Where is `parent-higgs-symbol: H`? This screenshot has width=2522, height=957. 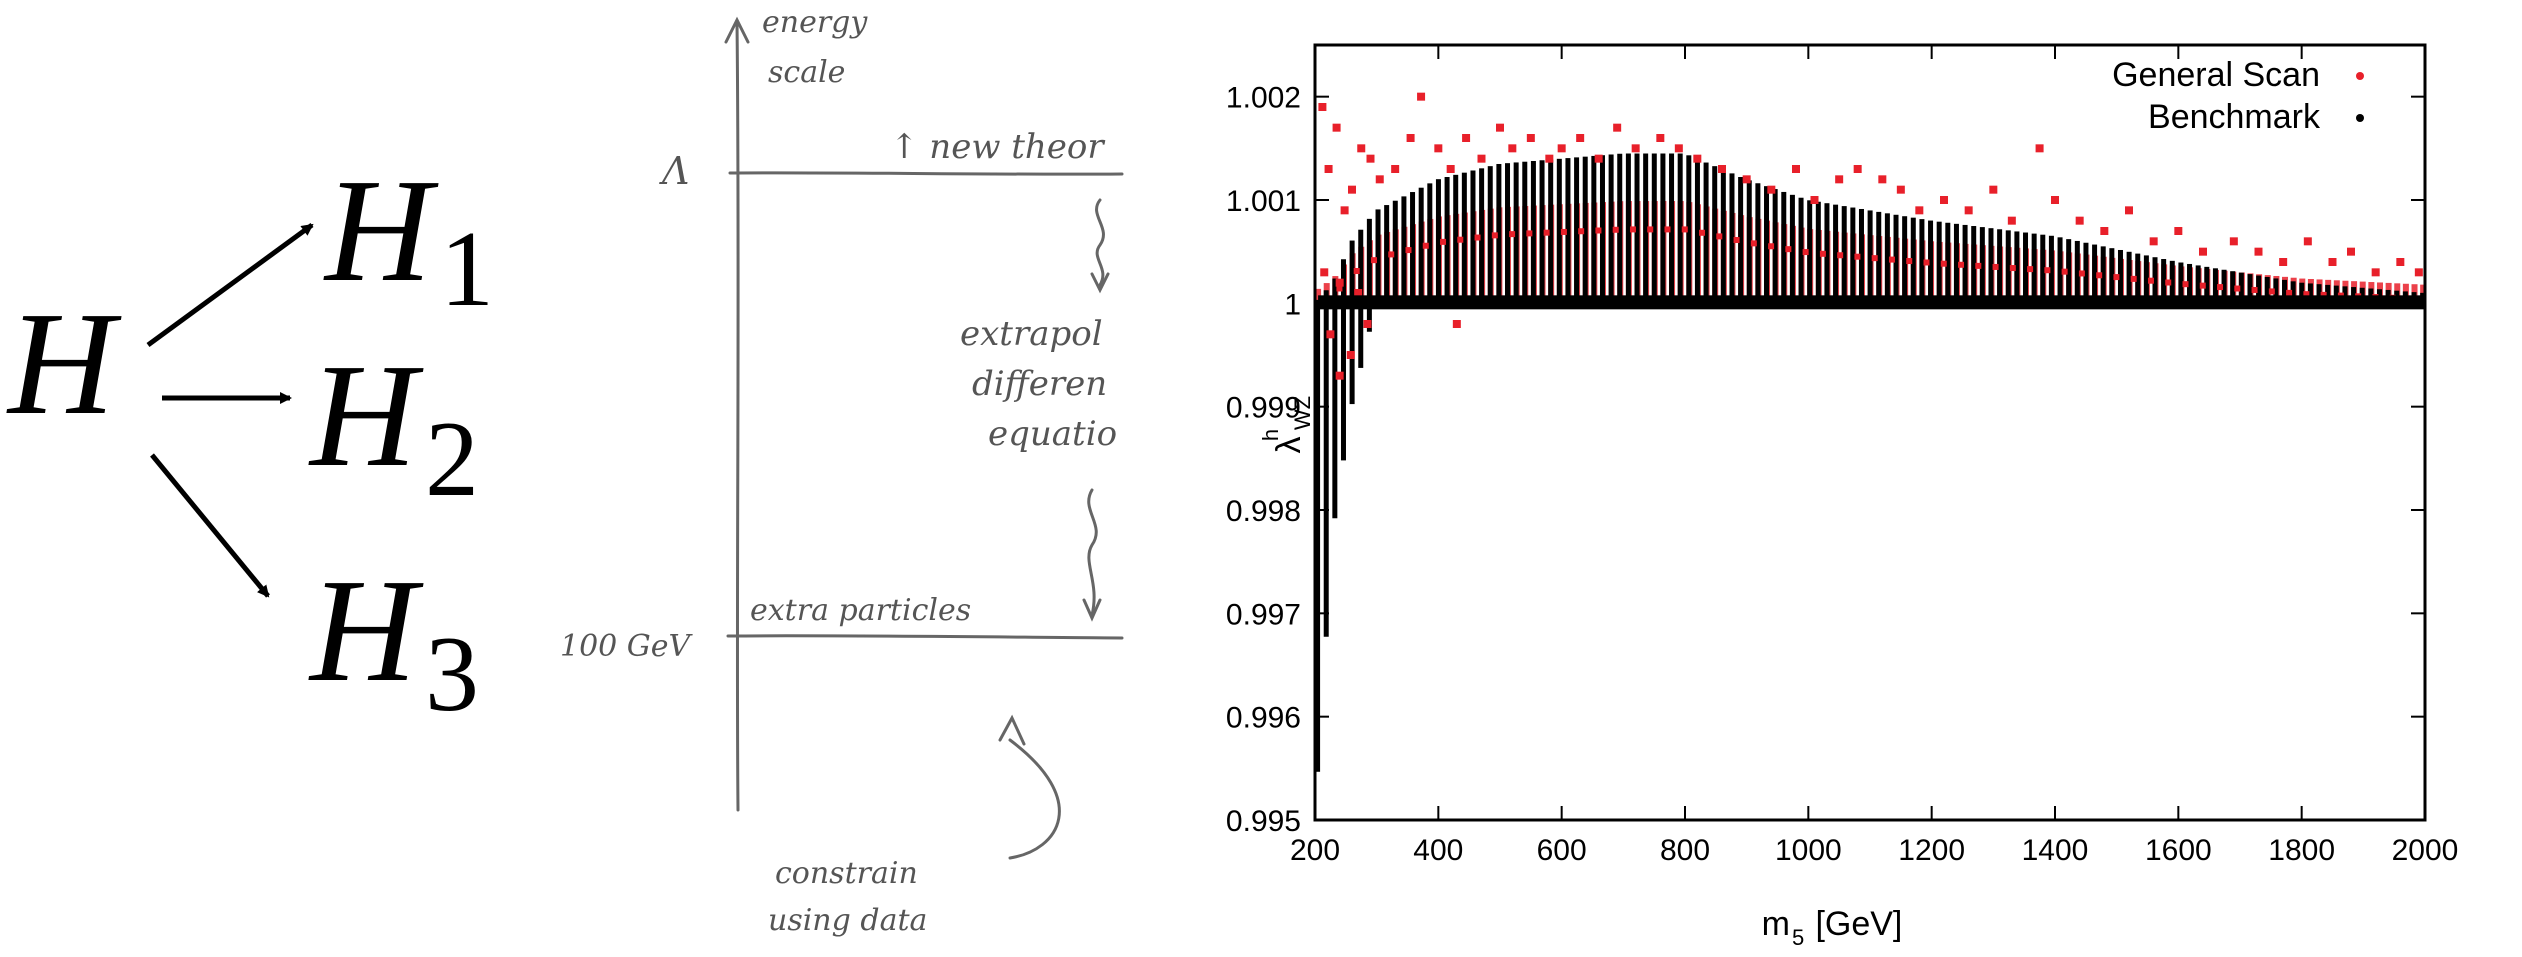
parent-higgs-symbol: H is located at coordinates (64, 364).